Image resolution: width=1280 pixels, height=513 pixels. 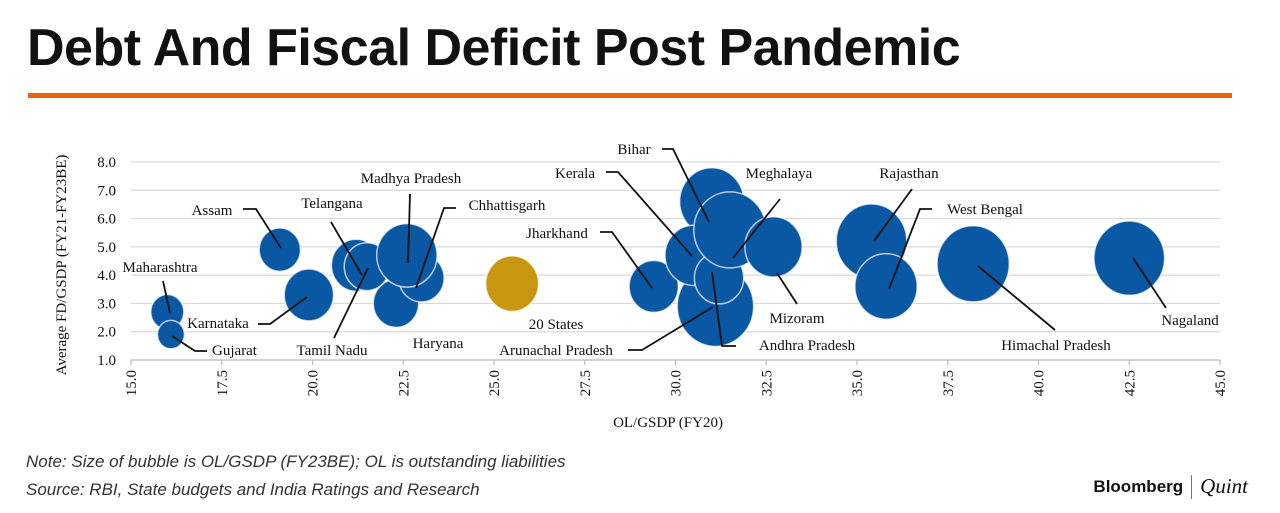 What do you see at coordinates (411, 179) in the screenshot?
I see `label-madhya-pradesh: Madhya Pradesh` at bounding box center [411, 179].